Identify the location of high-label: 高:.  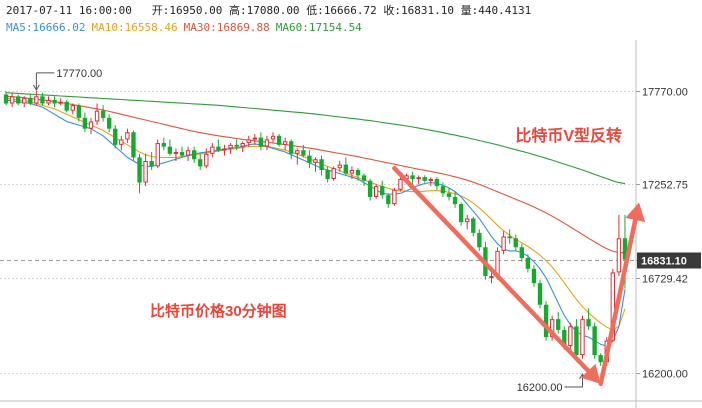
(237, 10).